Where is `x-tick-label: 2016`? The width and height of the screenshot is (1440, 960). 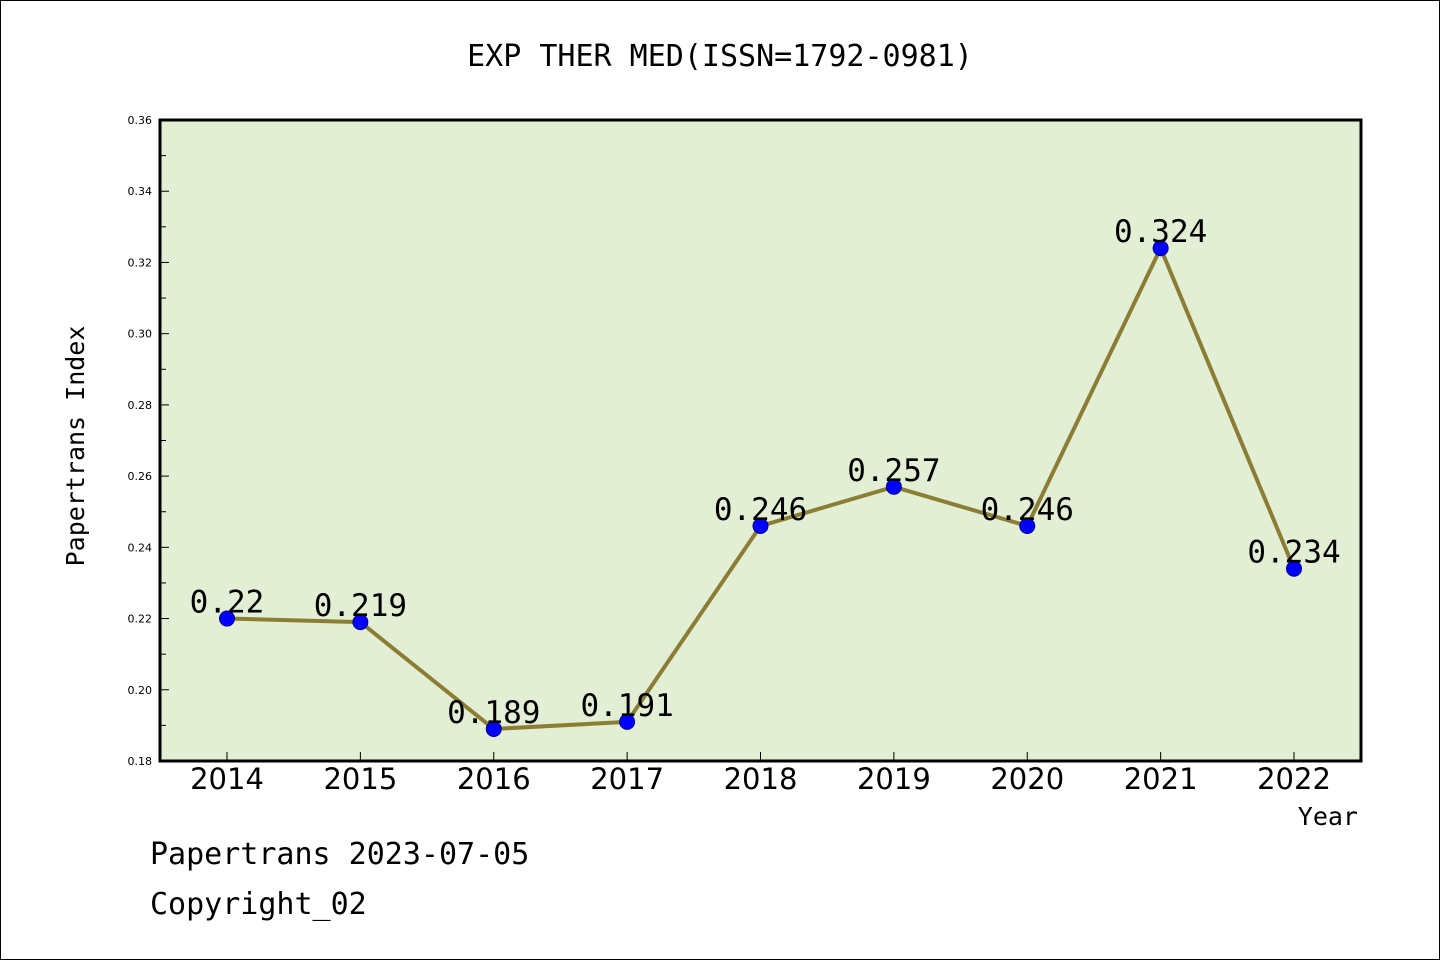
x-tick-label: 2016 is located at coordinates (494, 779).